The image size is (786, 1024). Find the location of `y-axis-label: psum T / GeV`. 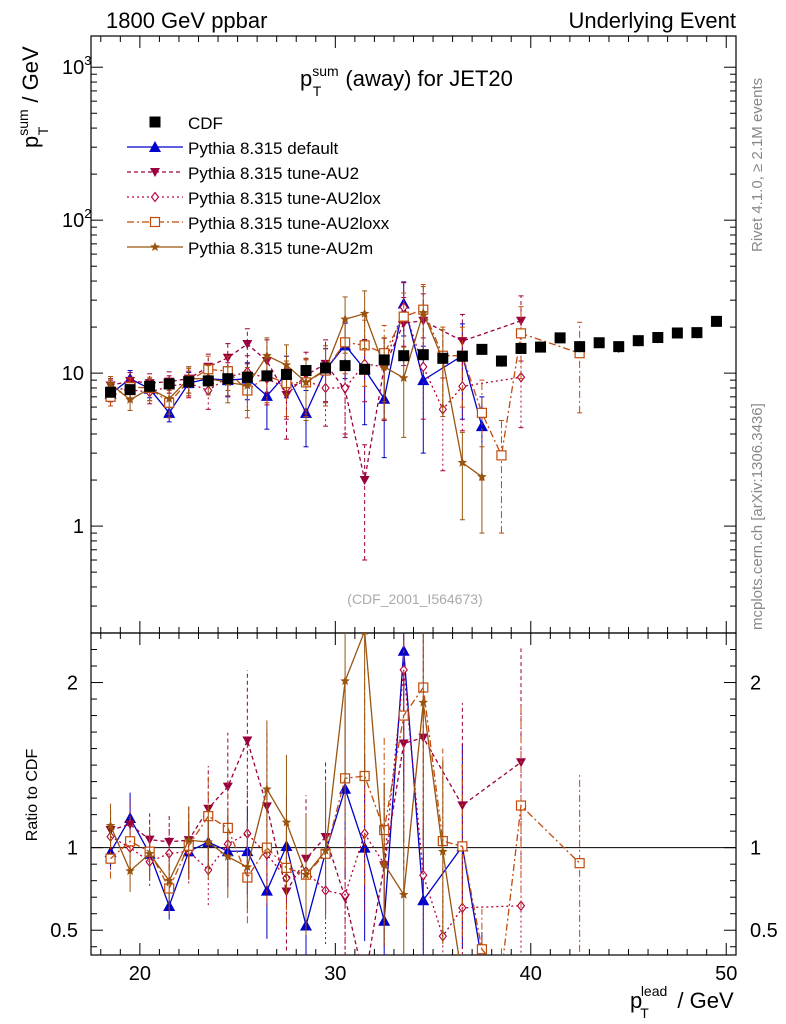

y-axis-label: psum T / GeV is located at coordinates (33, 97).